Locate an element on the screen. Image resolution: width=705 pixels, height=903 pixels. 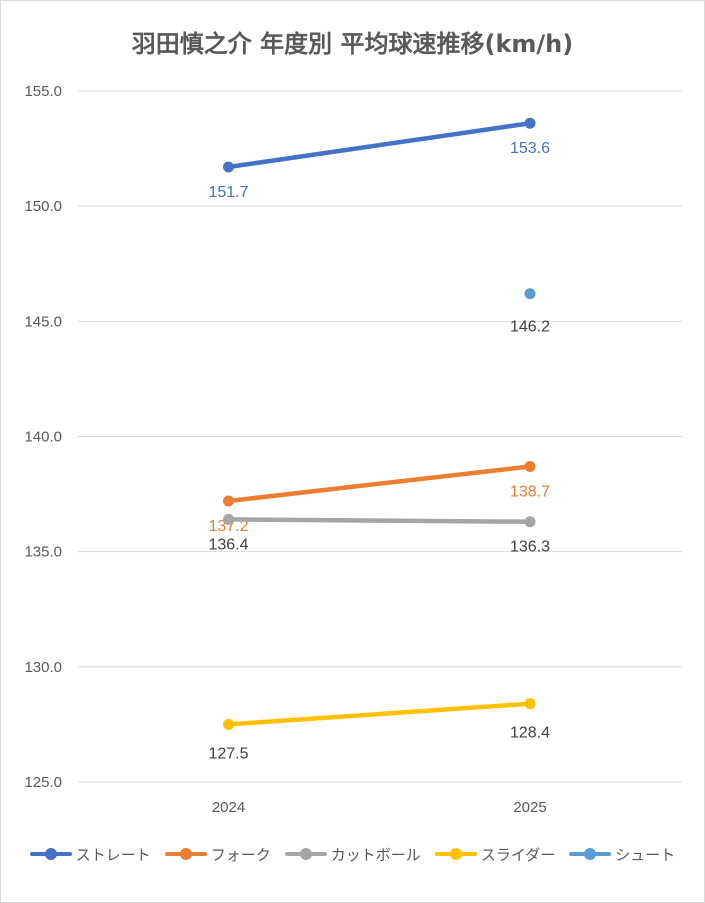
legend-item: カットボール is located at coordinates (352, 854).